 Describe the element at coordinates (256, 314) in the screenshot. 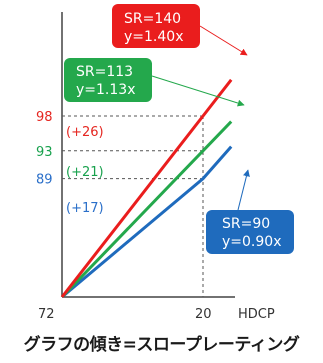

I see `x-axis-label: HDCP` at that location.